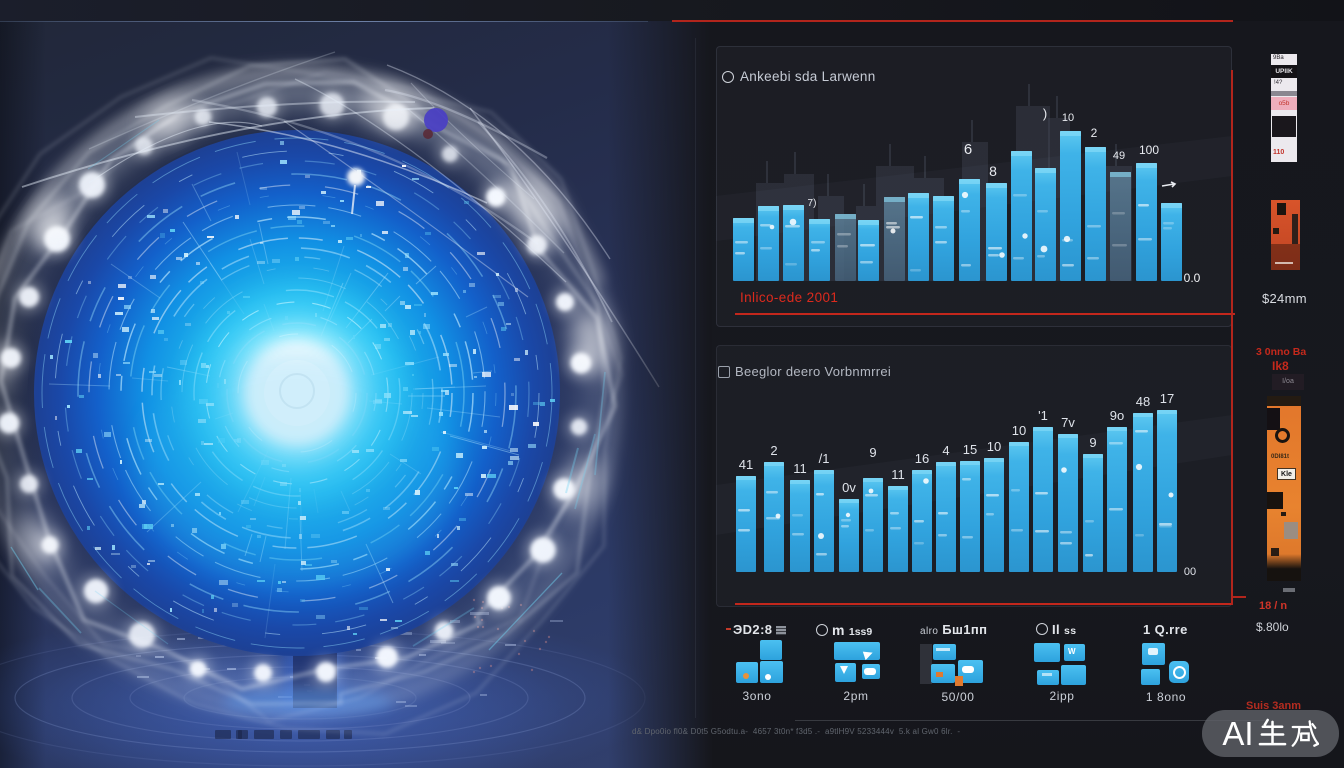 This screenshot has width=1344, height=768. What do you see at coordinates (1192, 278) in the screenshot?
I see `svg-text: 0.0` at bounding box center [1192, 278].